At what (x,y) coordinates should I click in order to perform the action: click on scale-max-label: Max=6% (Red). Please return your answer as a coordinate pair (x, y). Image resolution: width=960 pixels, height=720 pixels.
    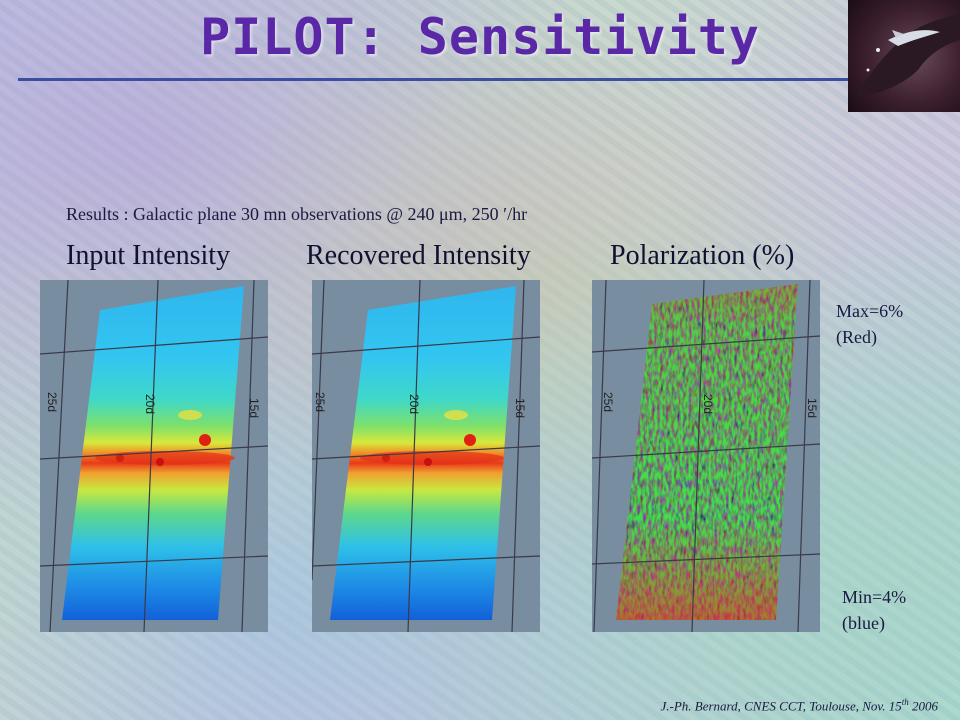
    Looking at the image, I should click on (869, 324).